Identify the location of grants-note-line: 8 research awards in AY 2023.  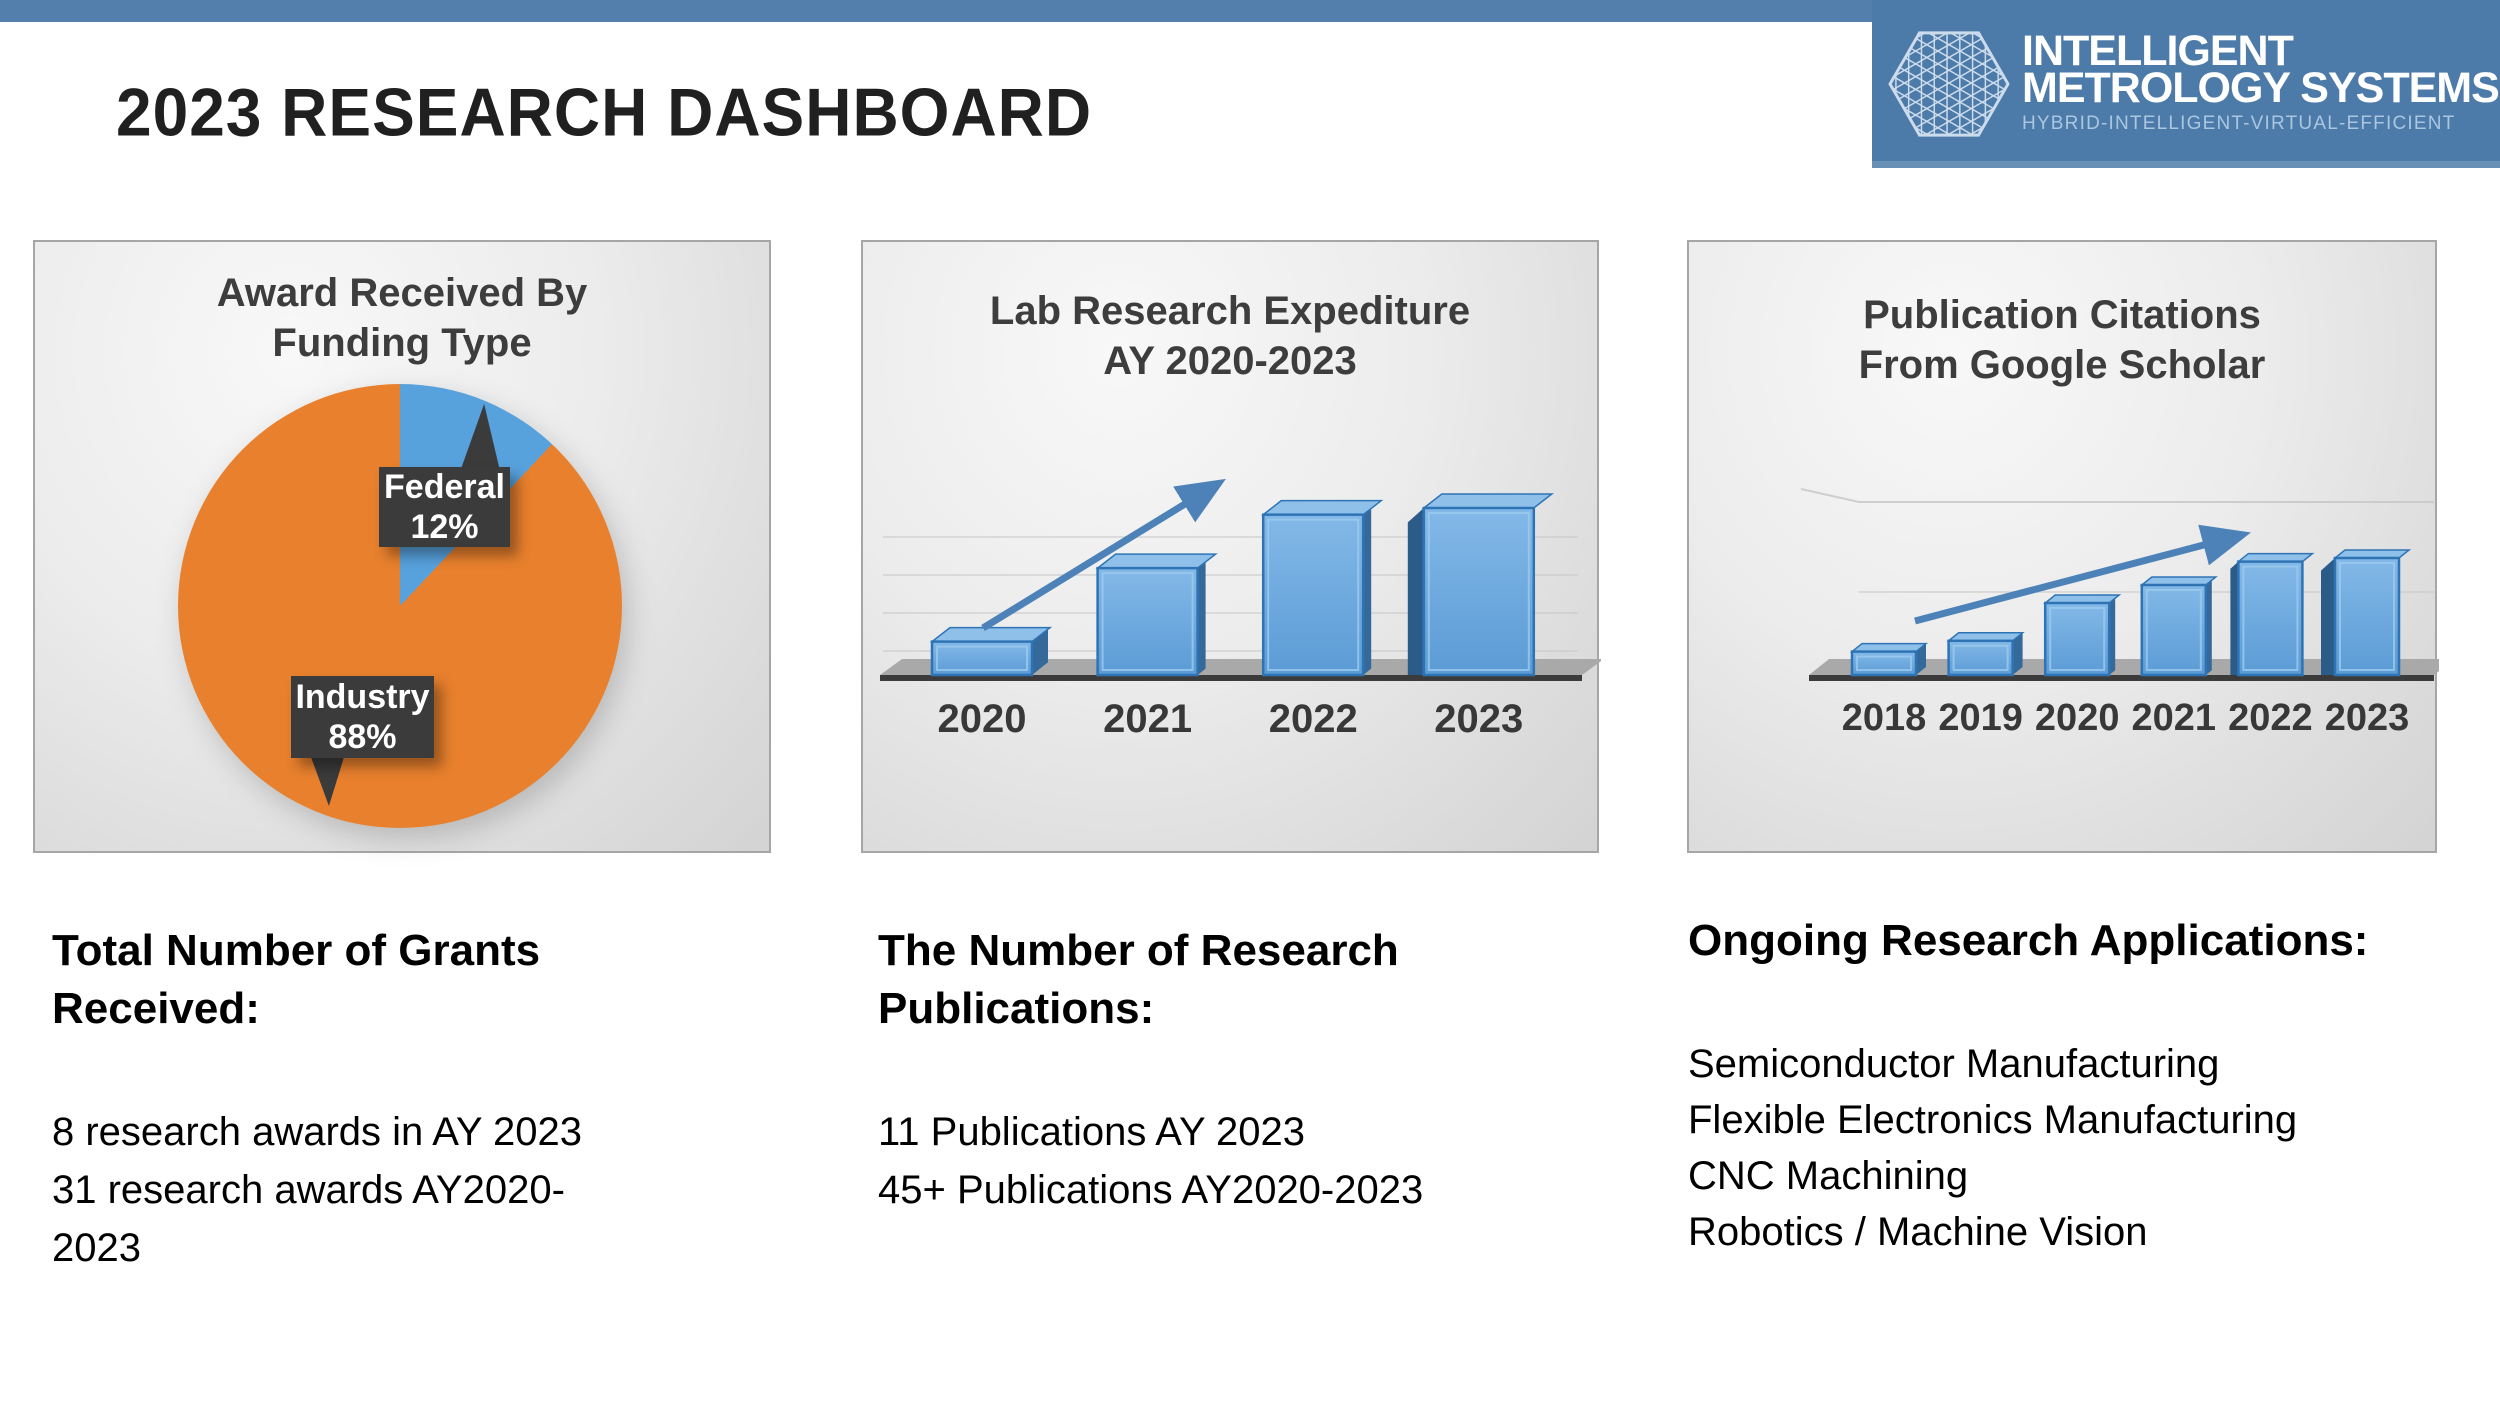
(317, 1132).